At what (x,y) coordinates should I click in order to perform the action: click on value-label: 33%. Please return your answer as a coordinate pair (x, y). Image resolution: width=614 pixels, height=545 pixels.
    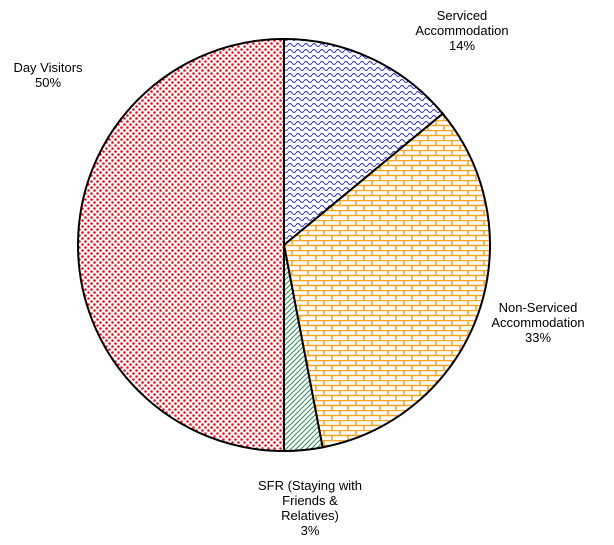
    Looking at the image, I should click on (538, 337).